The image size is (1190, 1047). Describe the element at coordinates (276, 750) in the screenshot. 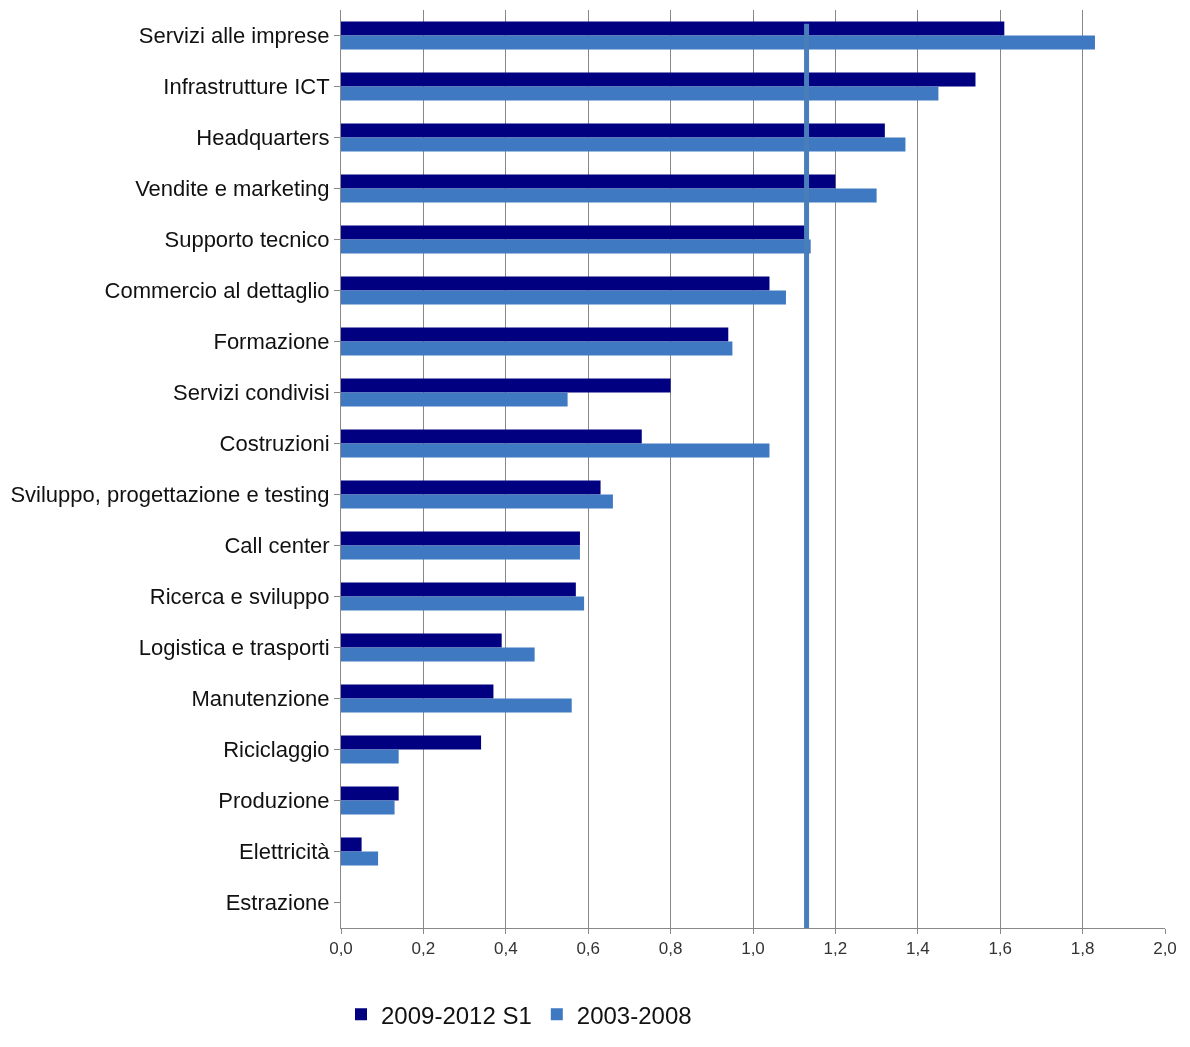

I see `y-tick-label: Riciclaggio` at that location.